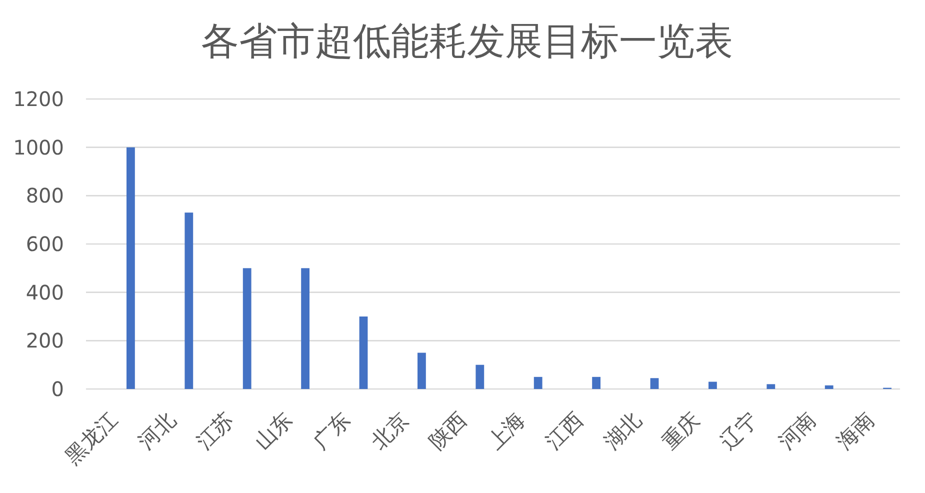 The height and width of the screenshot is (493, 925). What do you see at coordinates (57, 389) in the screenshot?
I see `y-tick-label: 0` at bounding box center [57, 389].